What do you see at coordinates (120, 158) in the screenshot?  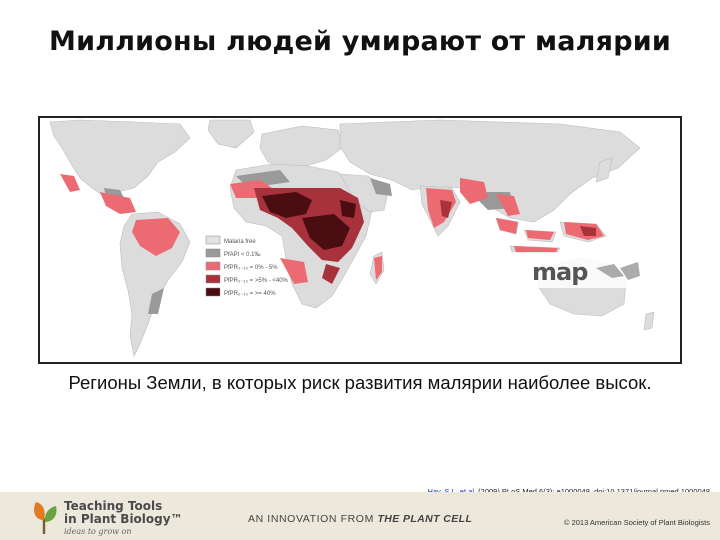 I see `north-america-land` at bounding box center [120, 158].